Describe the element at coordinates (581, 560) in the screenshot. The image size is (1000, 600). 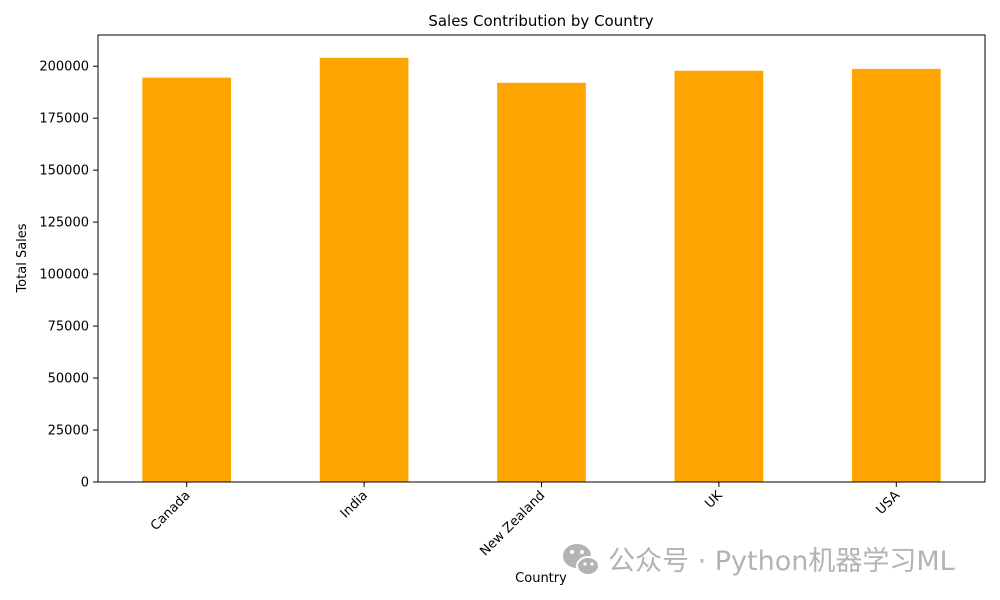
I see `wechat-icon` at that location.